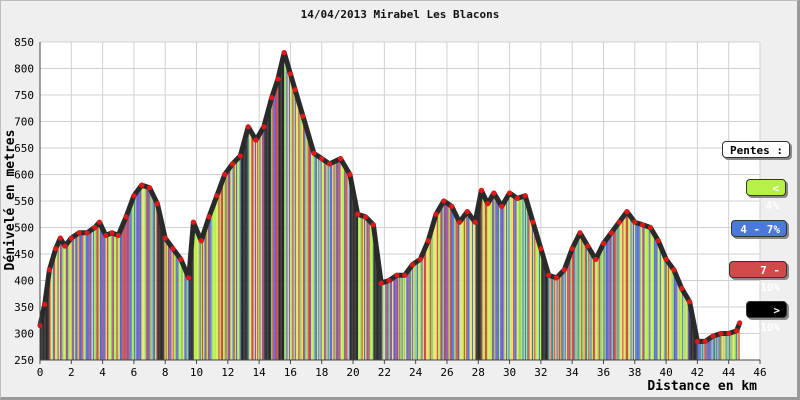  I want to click on x-tick-label: 2, so click(71, 372).